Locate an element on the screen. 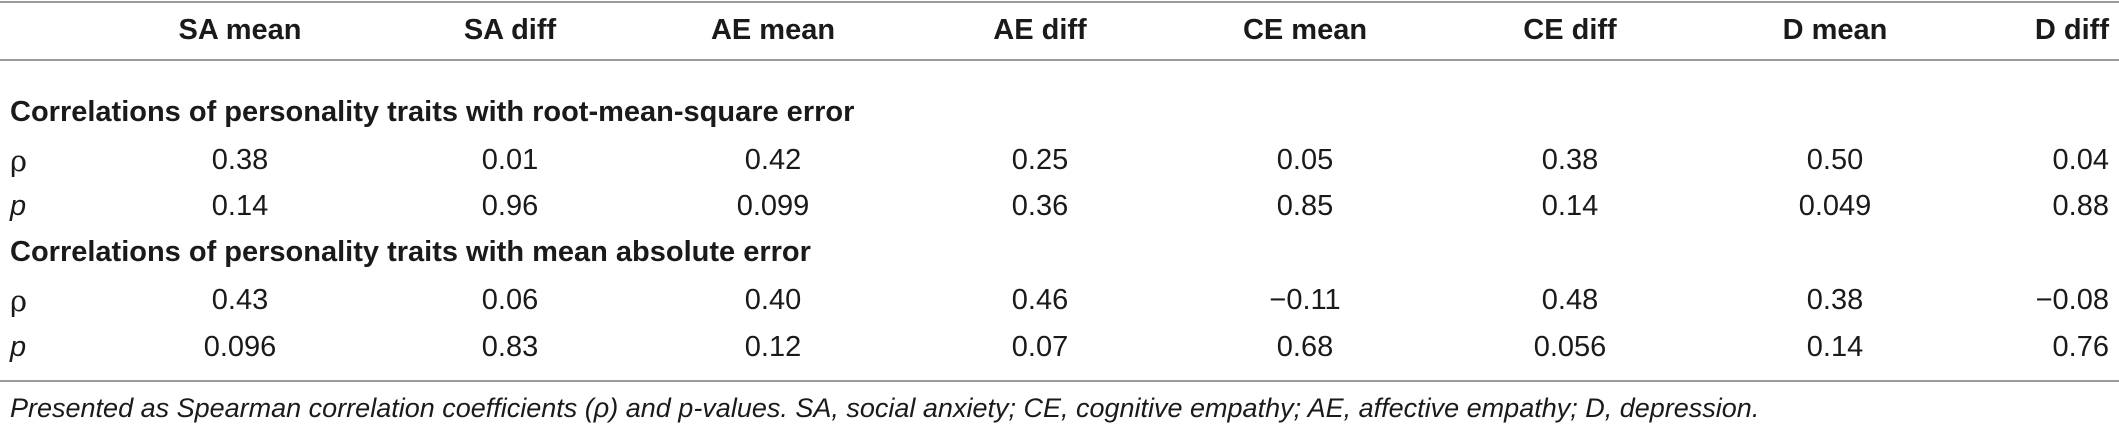  table-top-rule is located at coordinates (1059, 2).